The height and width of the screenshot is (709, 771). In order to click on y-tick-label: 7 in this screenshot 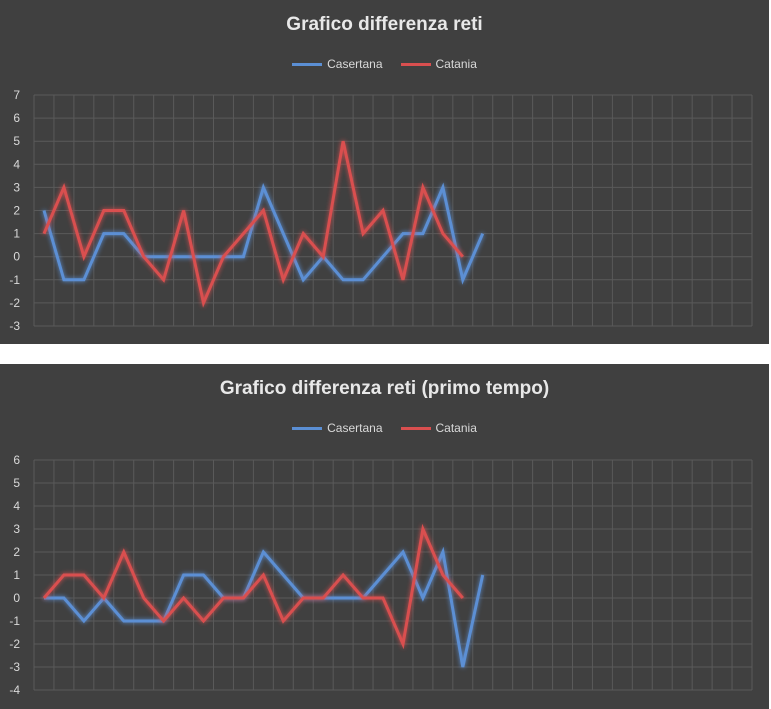, I will do `click(16, 95)`.